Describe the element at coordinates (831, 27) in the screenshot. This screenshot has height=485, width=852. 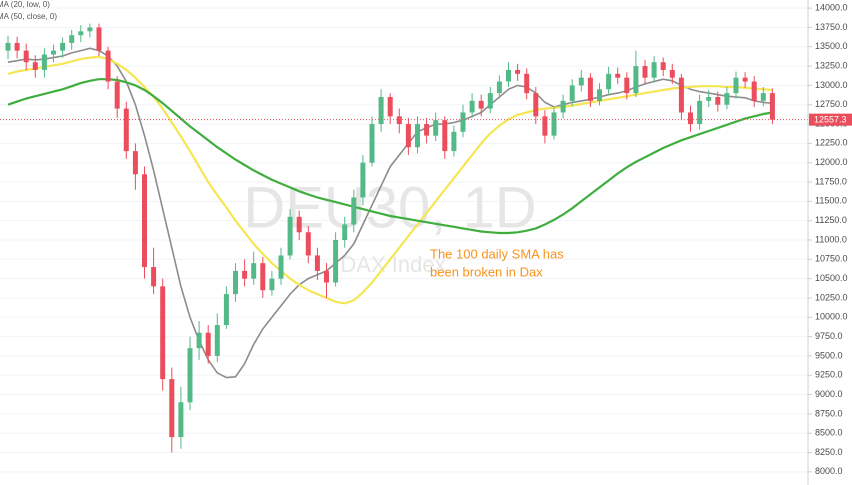
I see `y-tick-label: 13750.0` at that location.